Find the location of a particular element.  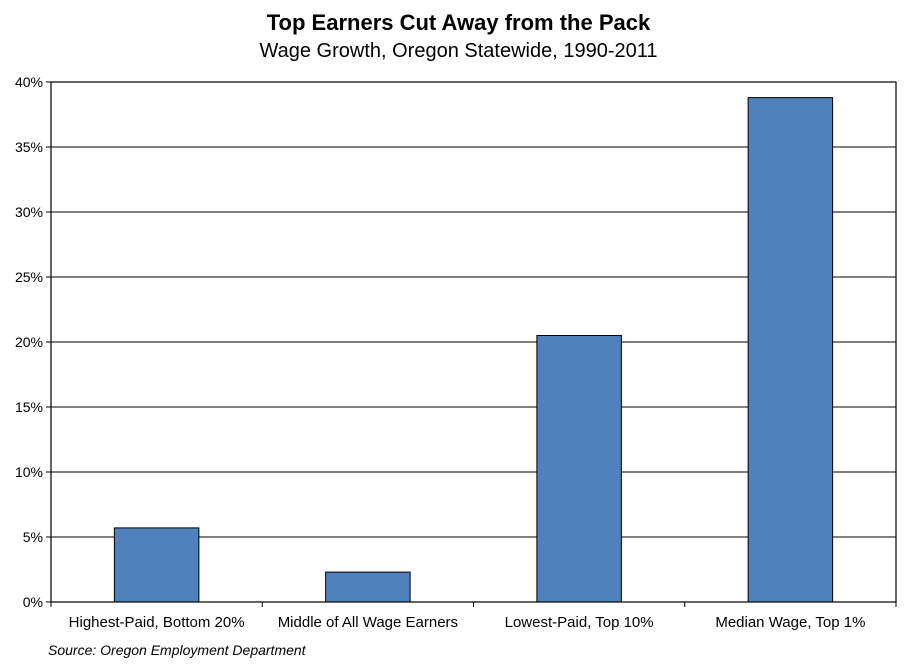

chart-title: Top Earners Cut Away from the Pack is located at coordinates (458, 22).